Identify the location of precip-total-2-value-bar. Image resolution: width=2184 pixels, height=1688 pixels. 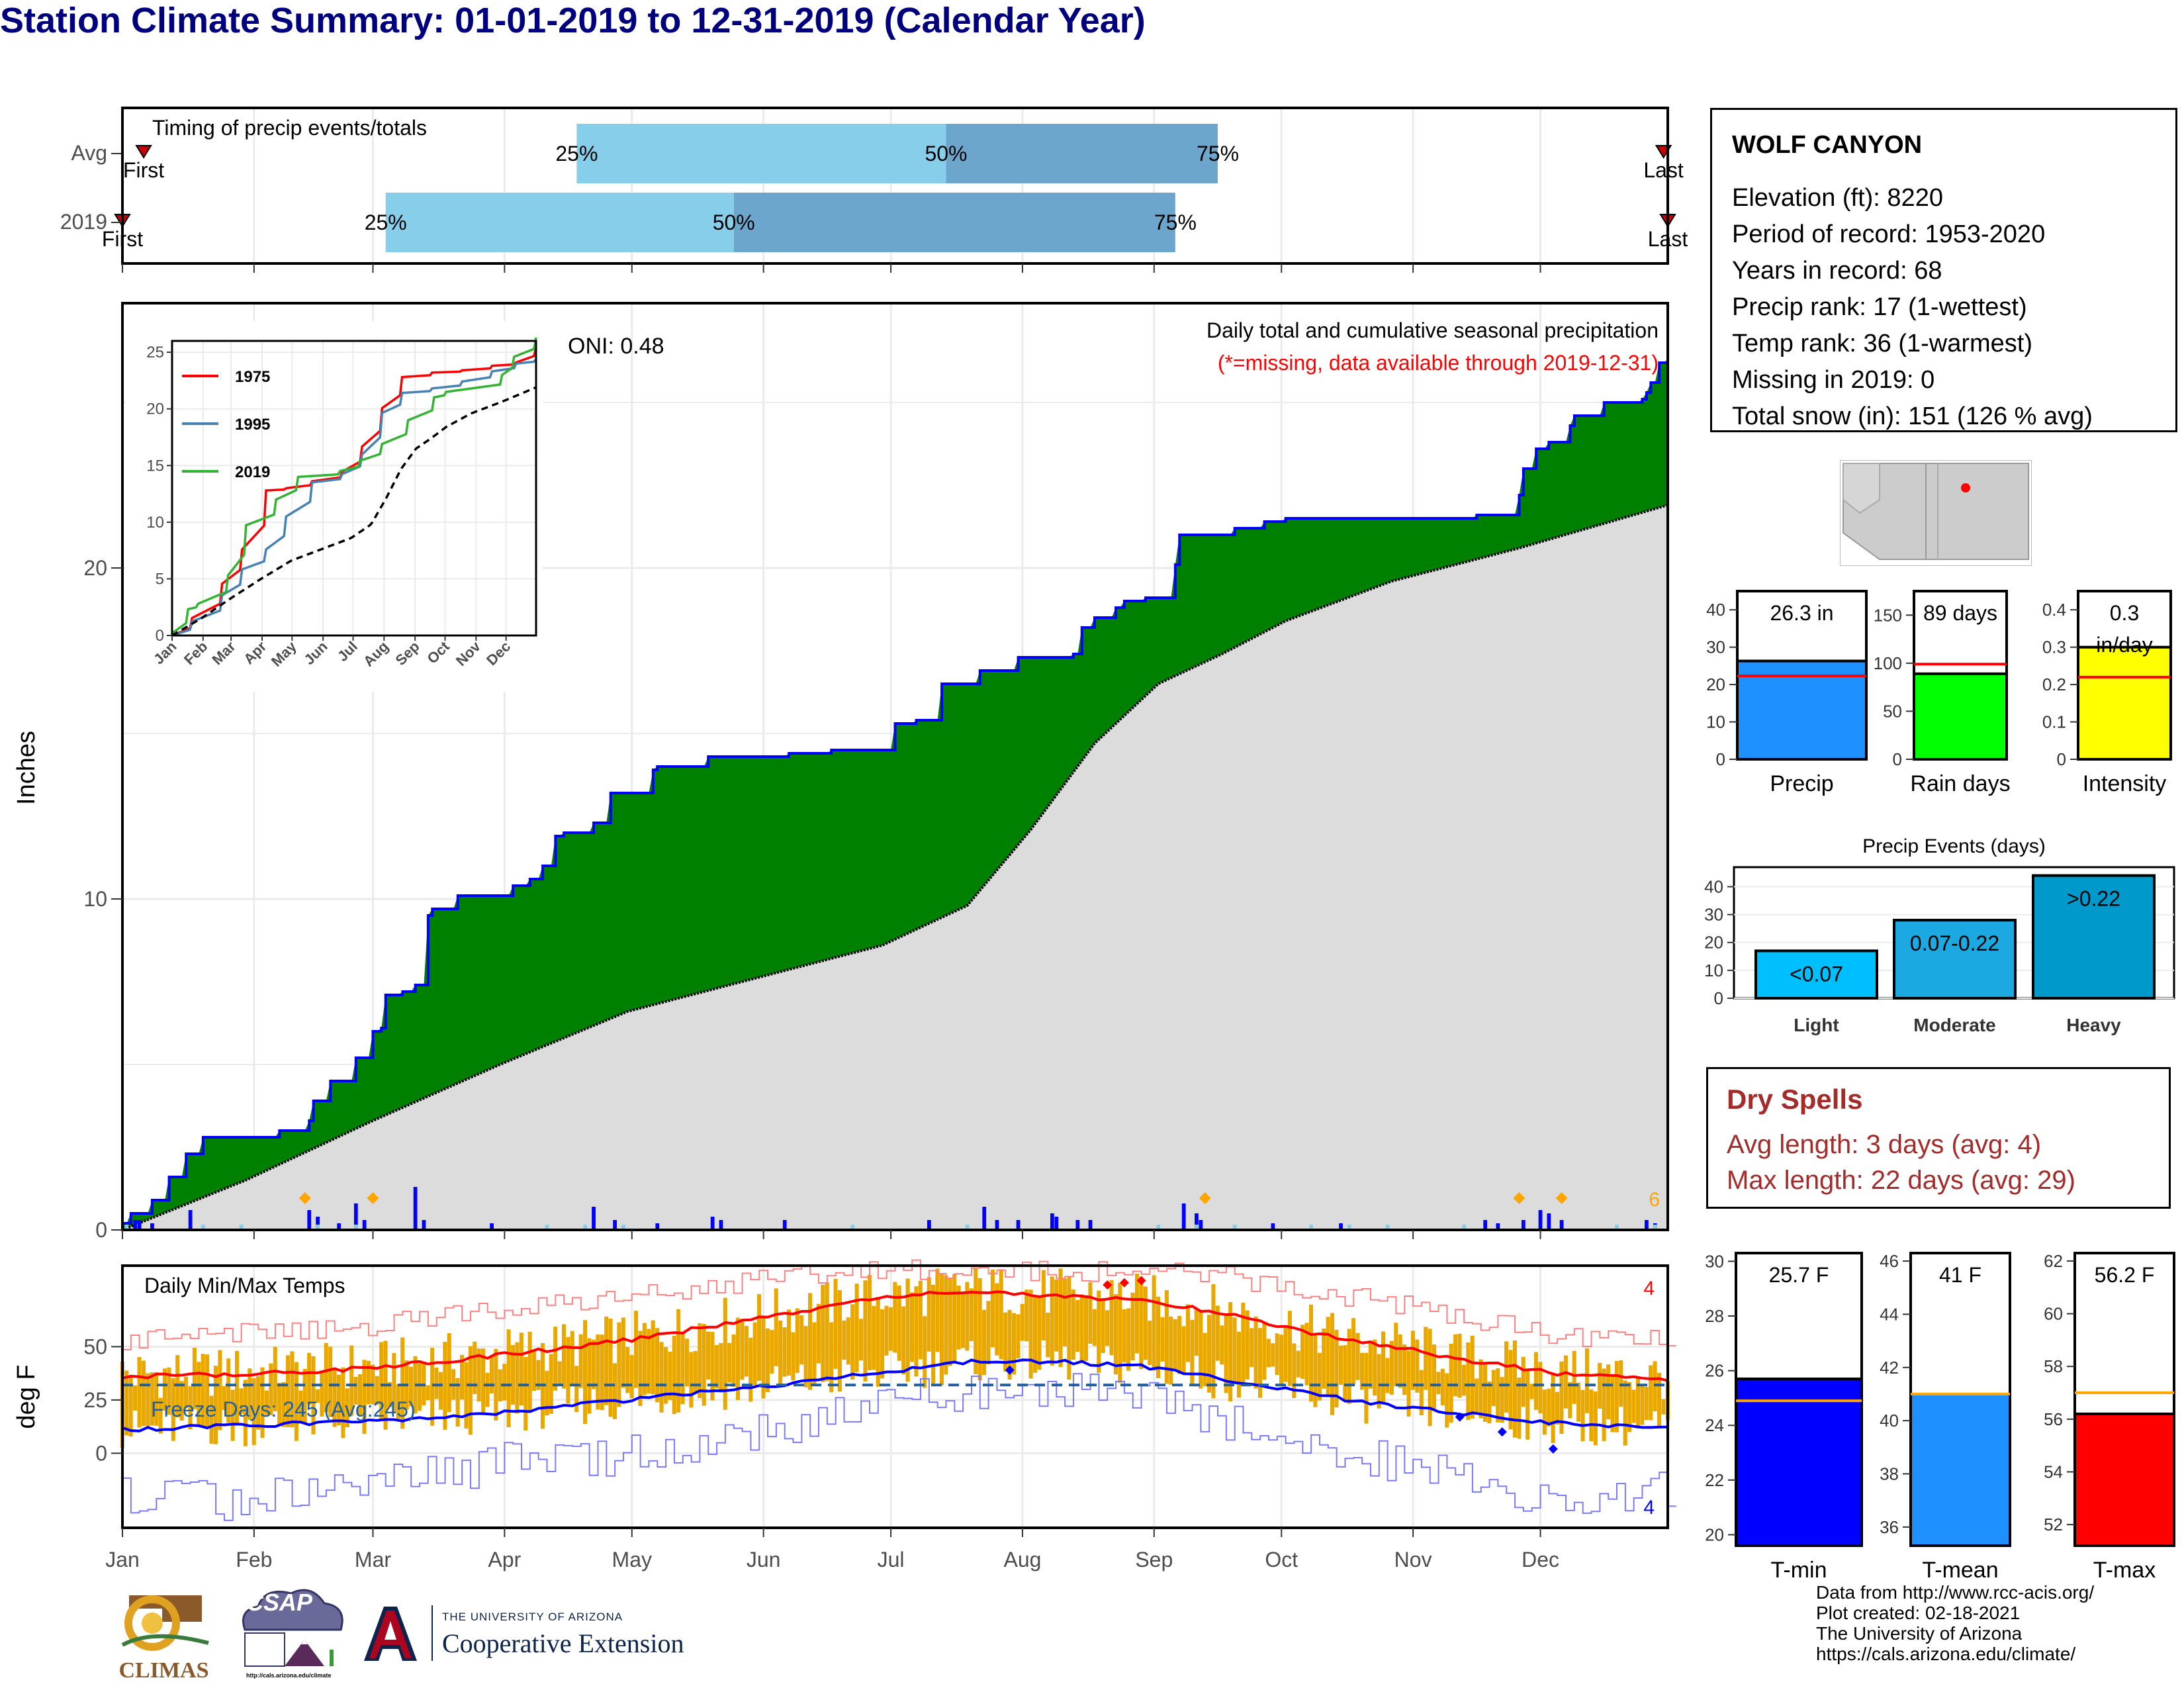
(2124, 703).